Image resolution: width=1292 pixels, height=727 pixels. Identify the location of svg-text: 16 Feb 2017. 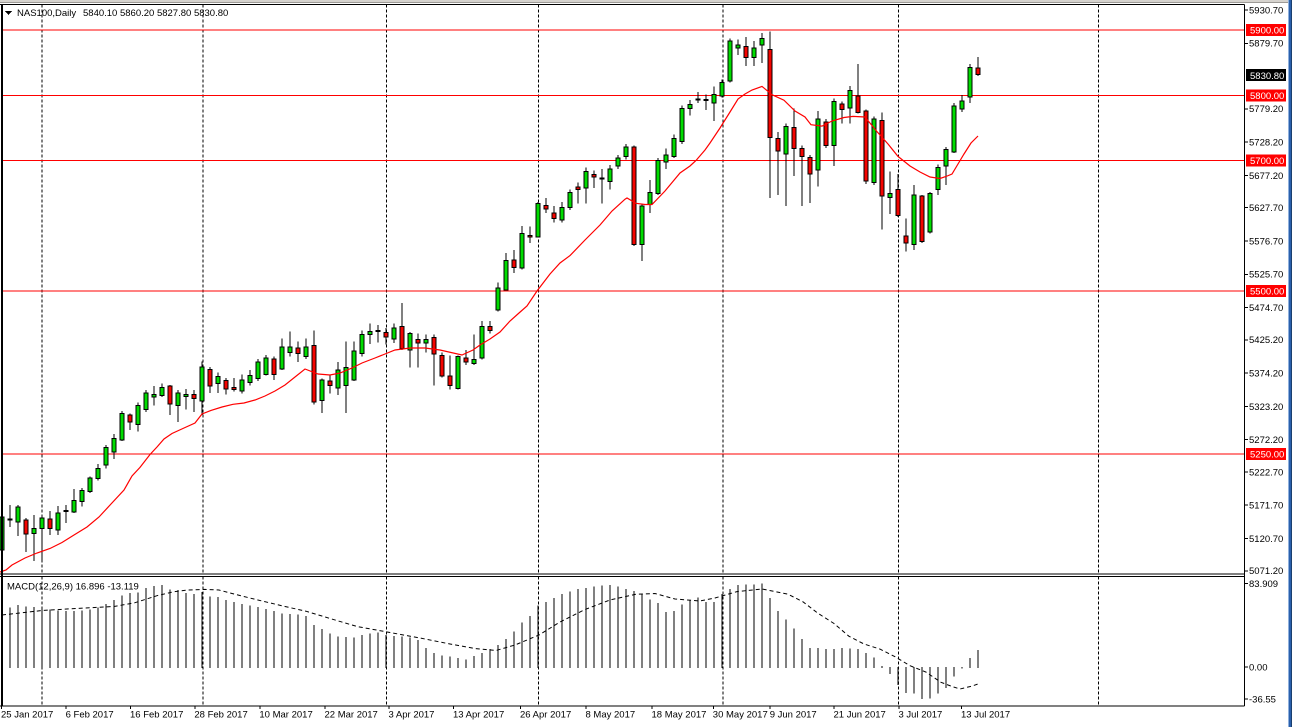
(156, 715).